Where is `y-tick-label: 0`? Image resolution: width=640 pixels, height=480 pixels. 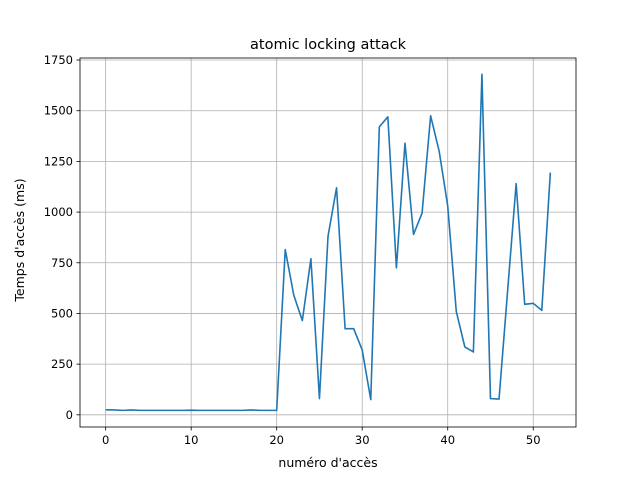 y-tick-label: 0 is located at coordinates (69, 415).